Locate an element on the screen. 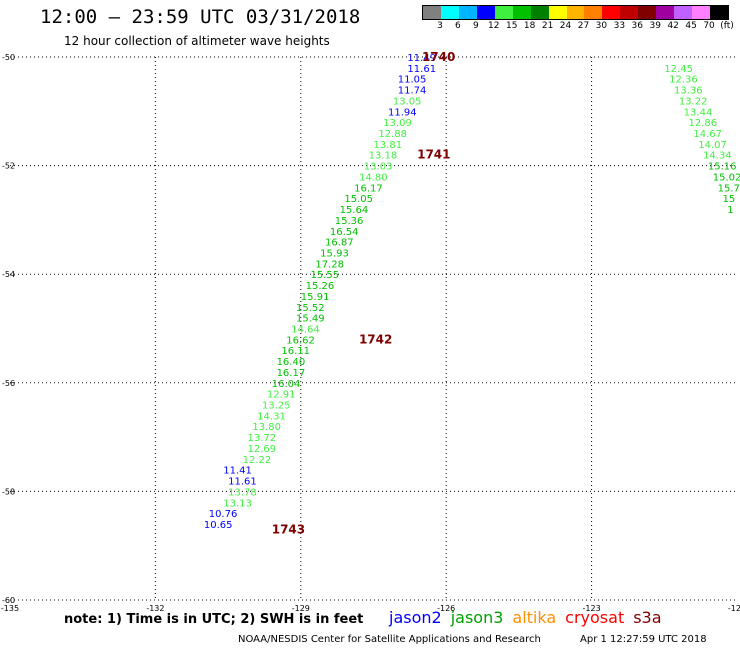 Image resolution: width=740 pixels, height=650 pixels. wave-height-value: 13.81 is located at coordinates (388, 145).